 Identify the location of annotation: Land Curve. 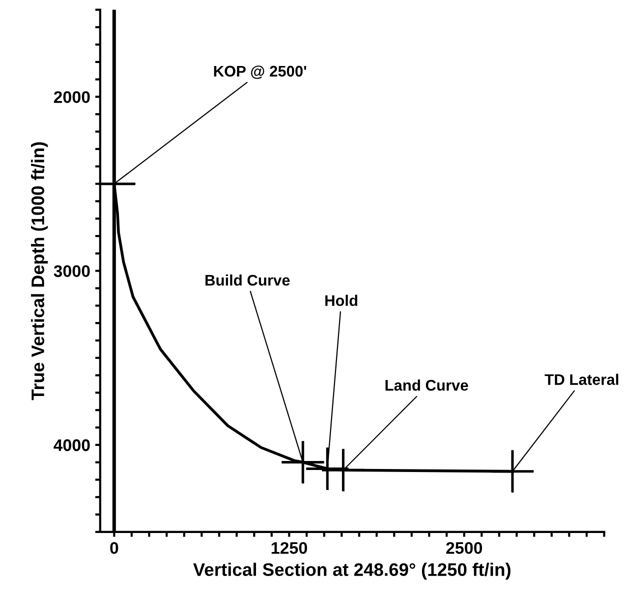
(427, 385).